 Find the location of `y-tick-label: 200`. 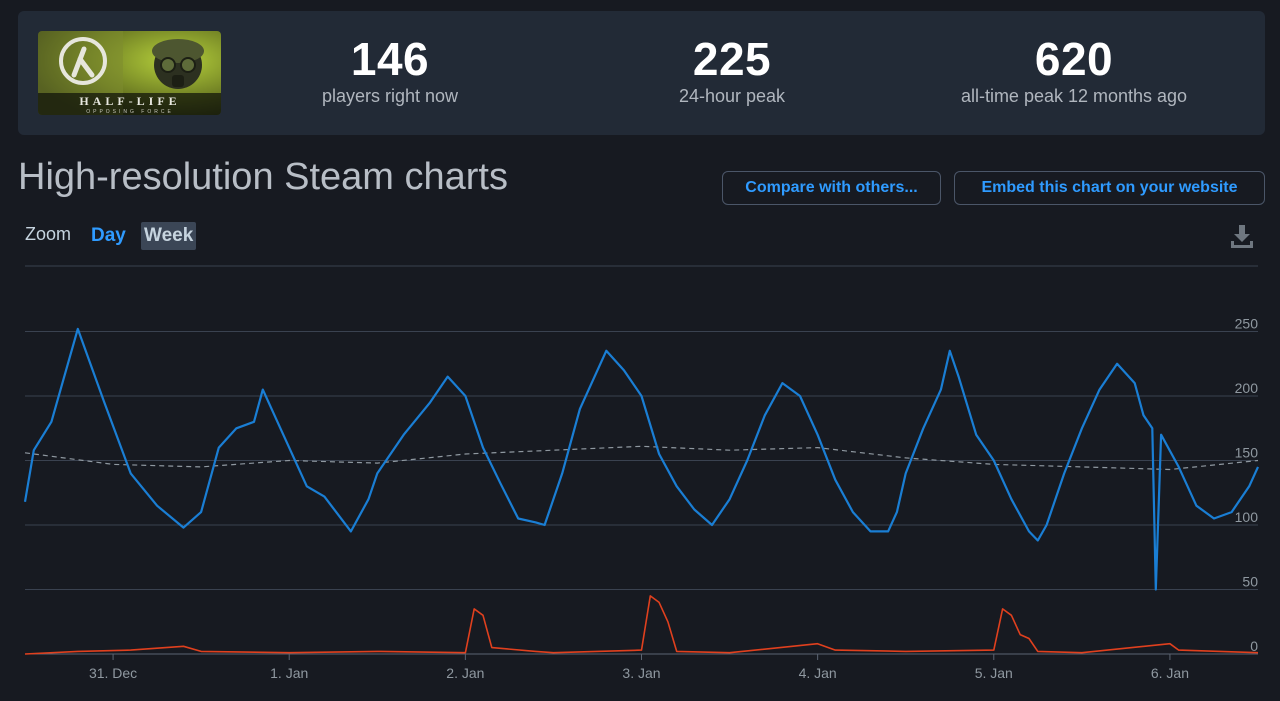

y-tick-label: 200 is located at coordinates (1247, 388).